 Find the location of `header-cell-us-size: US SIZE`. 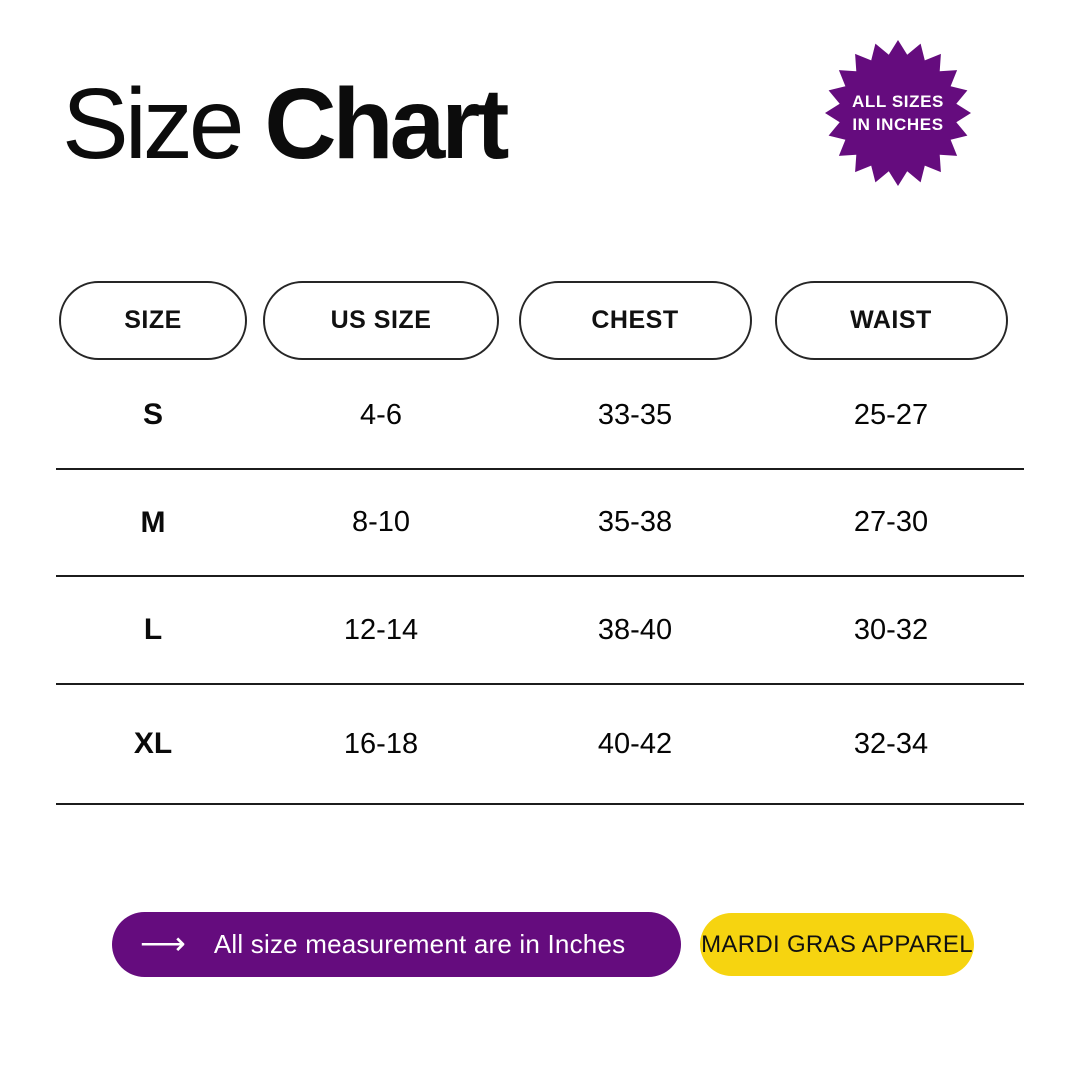

header-cell-us-size: US SIZE is located at coordinates (381, 320).